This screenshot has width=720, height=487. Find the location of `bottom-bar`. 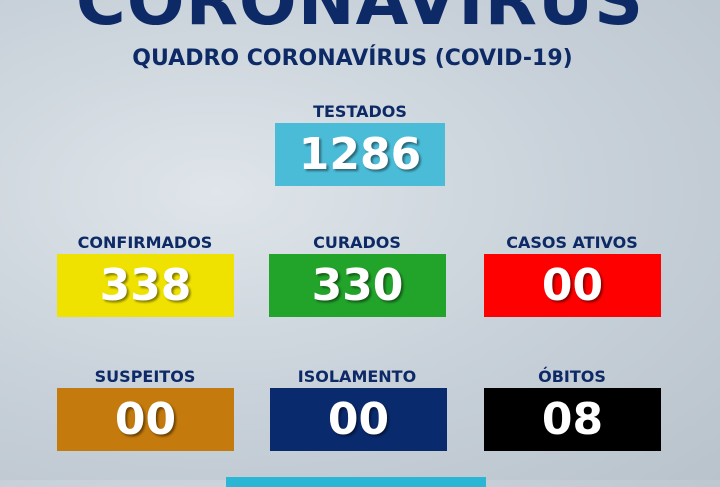

bottom-bar is located at coordinates (356, 482).